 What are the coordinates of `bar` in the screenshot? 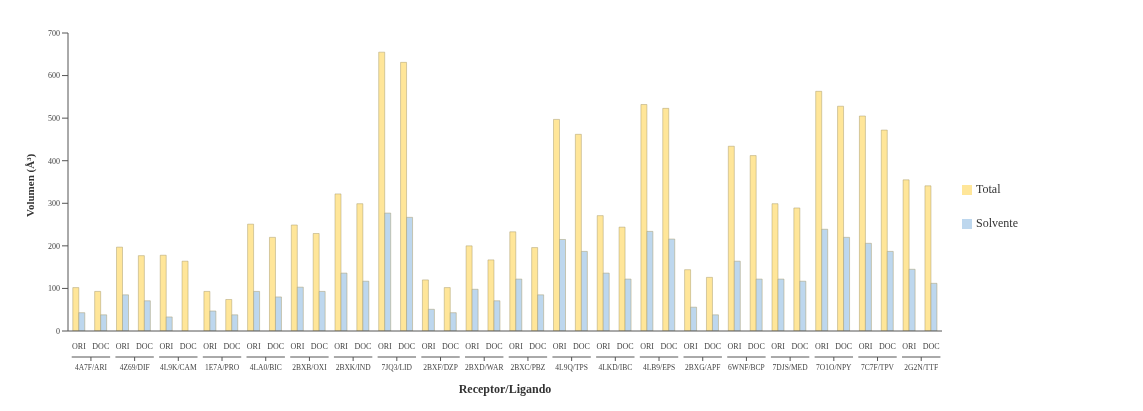 It's located at (185, 295).